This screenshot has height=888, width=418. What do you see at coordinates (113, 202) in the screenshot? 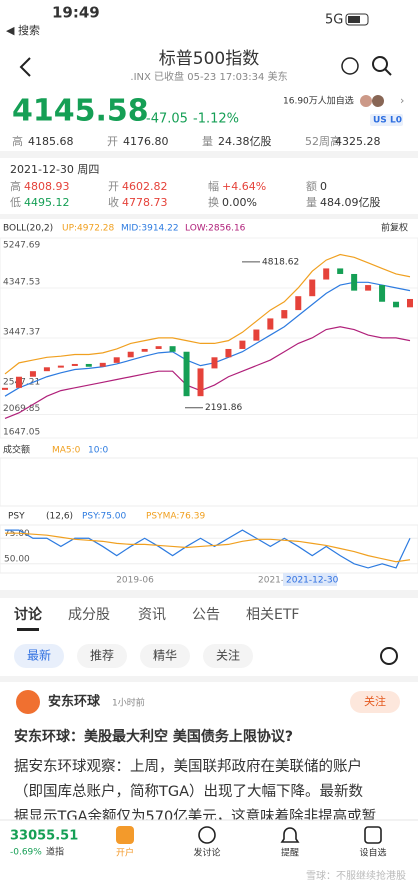
I see `day-label: 收` at bounding box center [113, 202].